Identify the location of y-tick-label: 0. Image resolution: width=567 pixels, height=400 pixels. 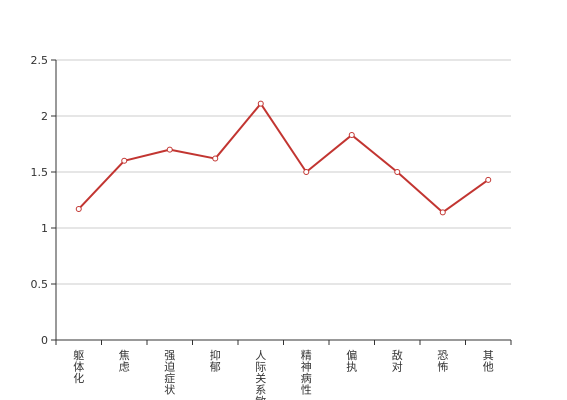
(44, 340).